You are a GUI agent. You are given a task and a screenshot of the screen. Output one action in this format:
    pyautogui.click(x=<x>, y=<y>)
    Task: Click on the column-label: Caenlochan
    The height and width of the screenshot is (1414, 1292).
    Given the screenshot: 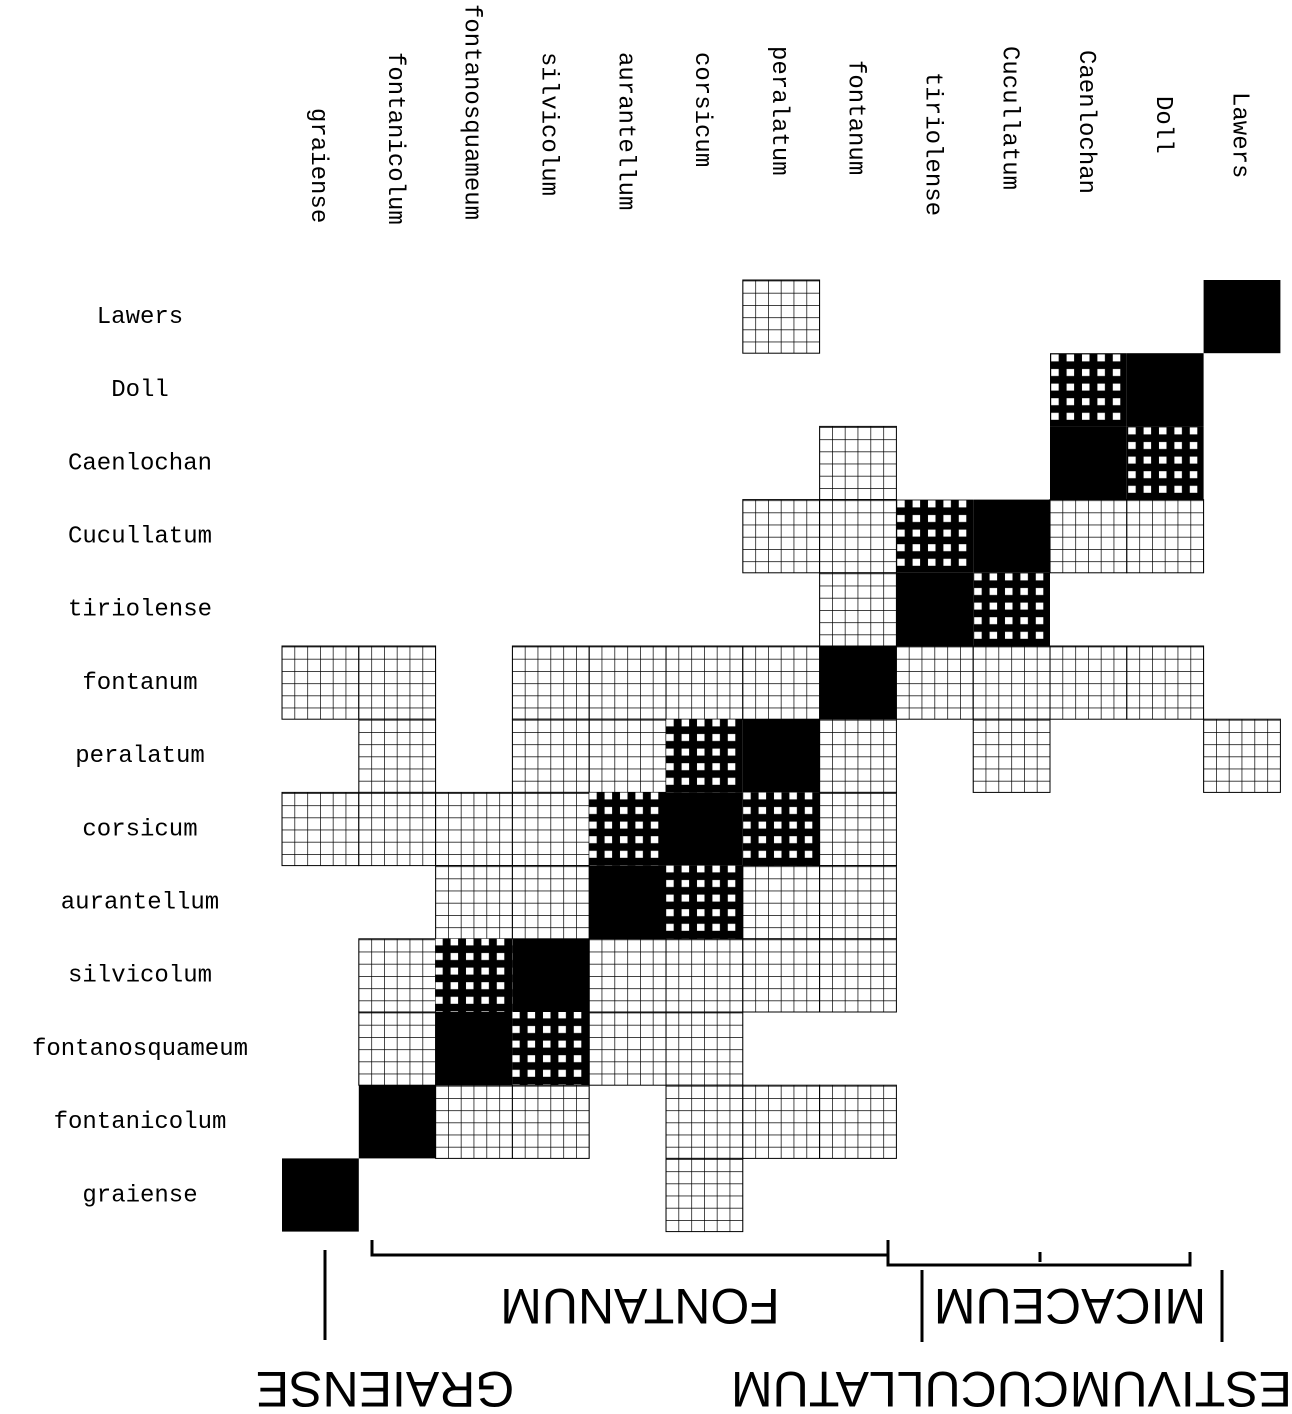 What is the action you would take?
    pyautogui.click(x=1085, y=122)
    